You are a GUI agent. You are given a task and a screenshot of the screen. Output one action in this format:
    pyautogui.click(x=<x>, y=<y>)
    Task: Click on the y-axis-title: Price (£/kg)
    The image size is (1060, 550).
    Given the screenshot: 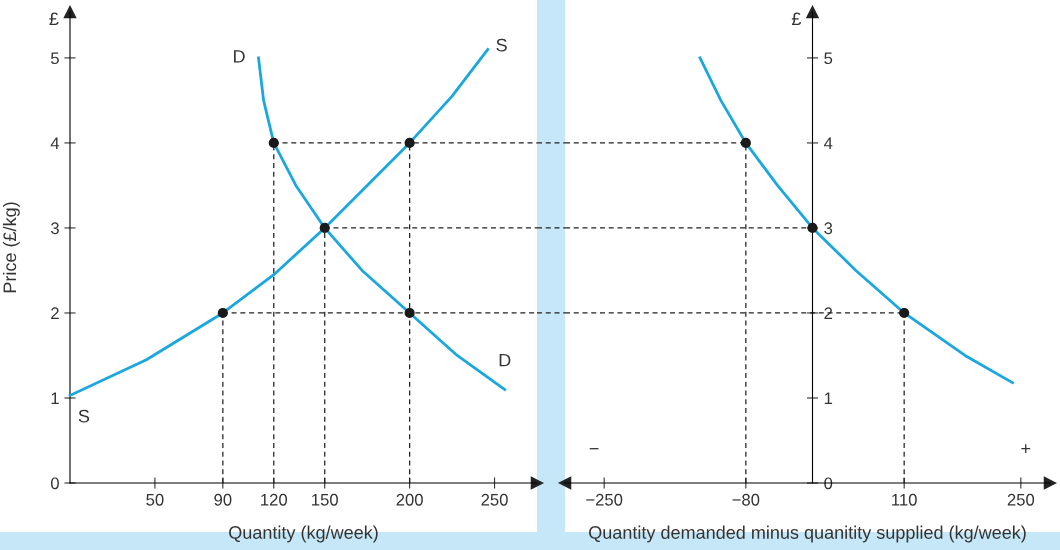 What is the action you would take?
    pyautogui.click(x=11, y=247)
    